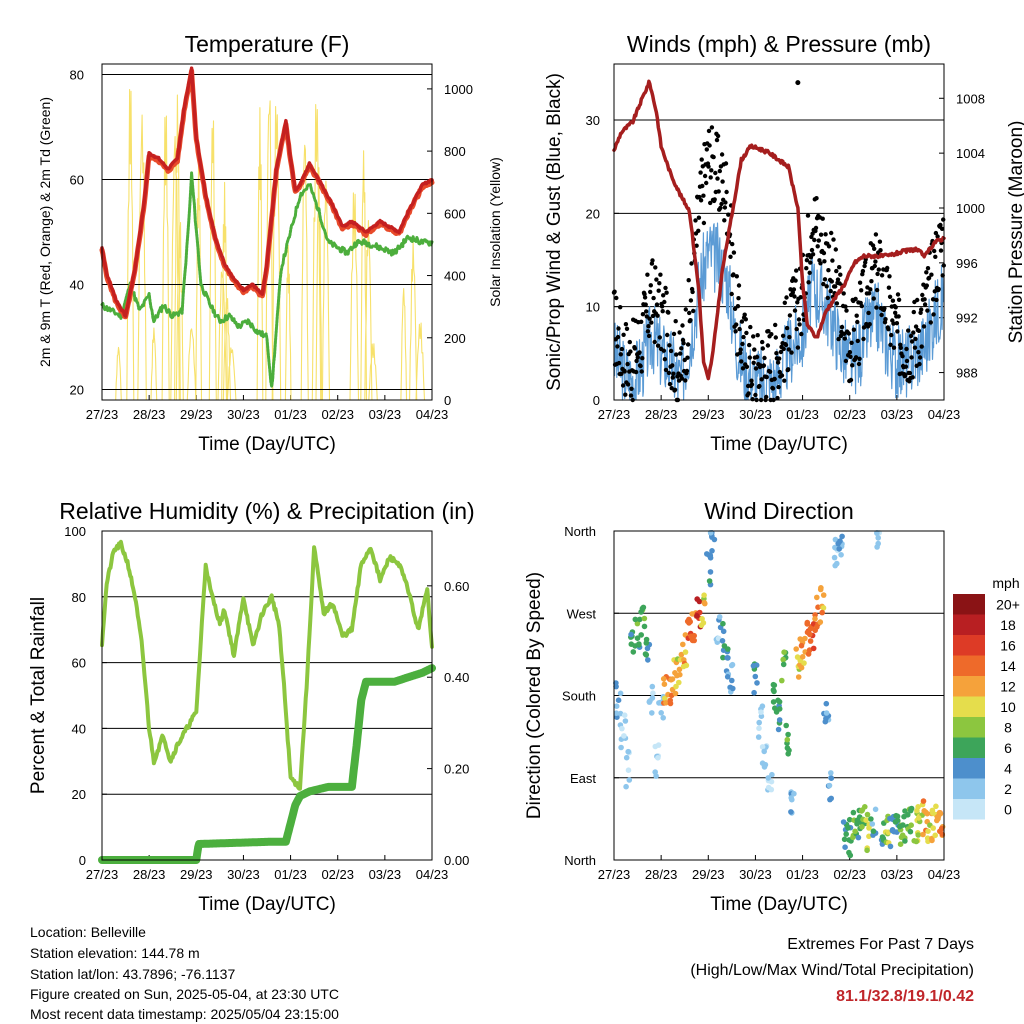  Describe the element at coordinates (290, 414) in the screenshot. I see `x-tick-label: 01/23` at that location.